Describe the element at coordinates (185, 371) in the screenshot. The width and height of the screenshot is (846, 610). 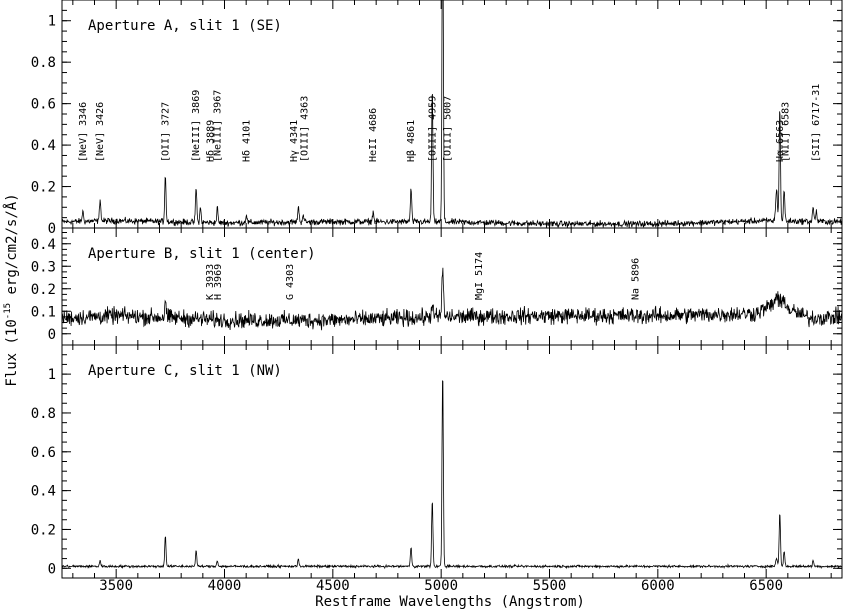
I see `panel-title: Aperture C, slit 1 (NW)` at that location.